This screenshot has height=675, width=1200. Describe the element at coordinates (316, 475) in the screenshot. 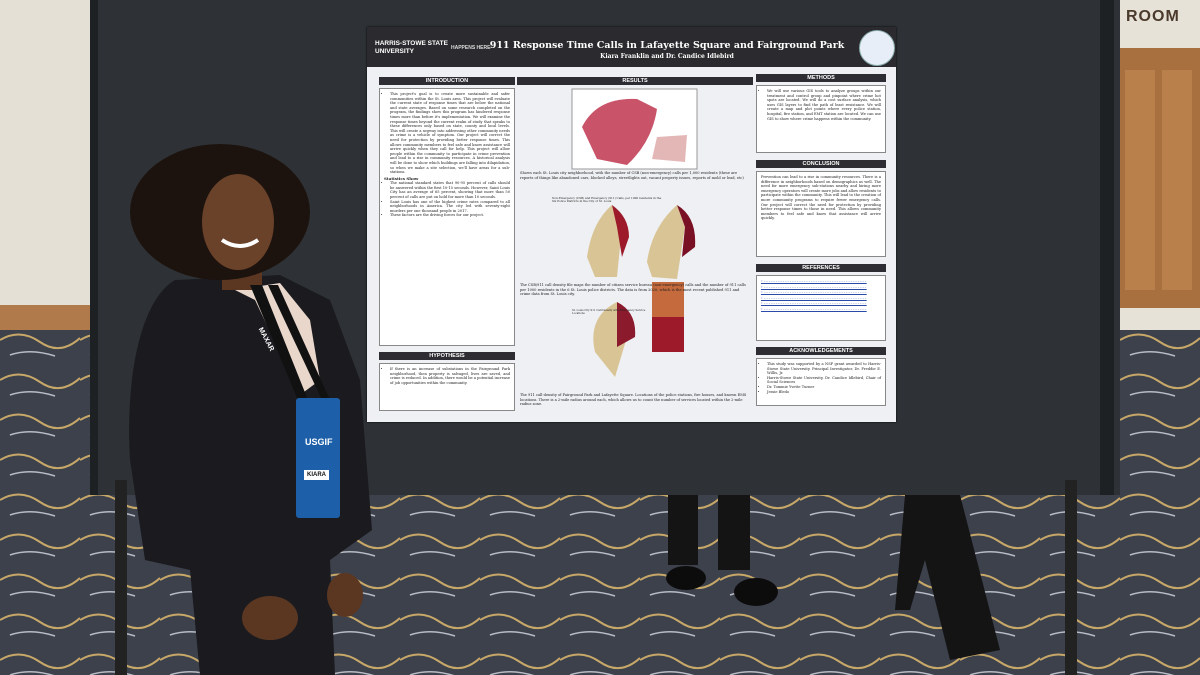

I see `badge-name: KIARA` at that location.